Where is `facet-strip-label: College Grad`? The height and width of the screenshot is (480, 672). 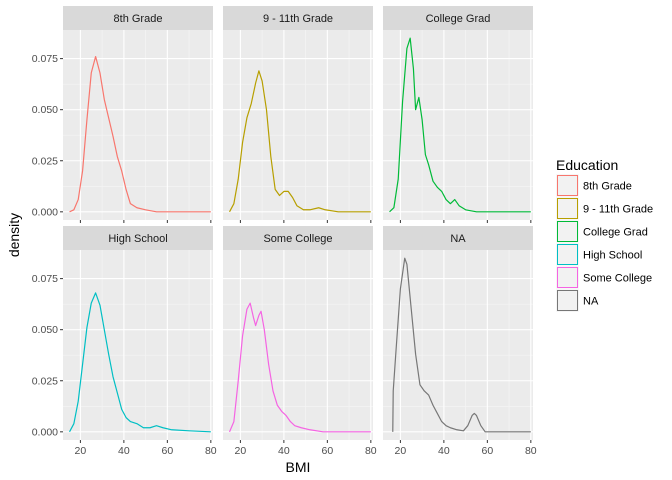 facet-strip-label: College Grad is located at coordinates (458, 19).